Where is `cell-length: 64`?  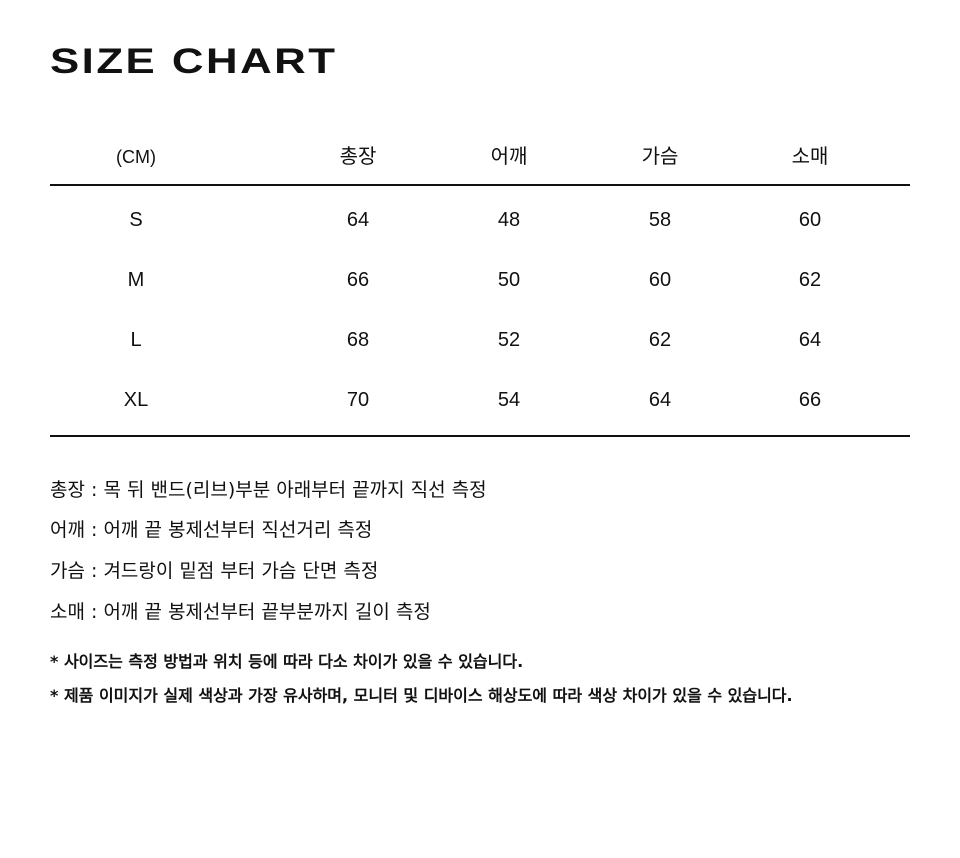 cell-length: 64 is located at coordinates (358, 220).